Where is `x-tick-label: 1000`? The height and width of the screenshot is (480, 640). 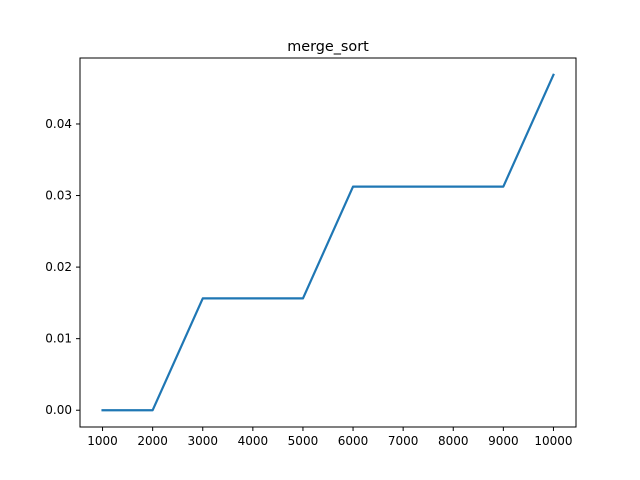
x-tick-label: 1000 is located at coordinates (102, 441).